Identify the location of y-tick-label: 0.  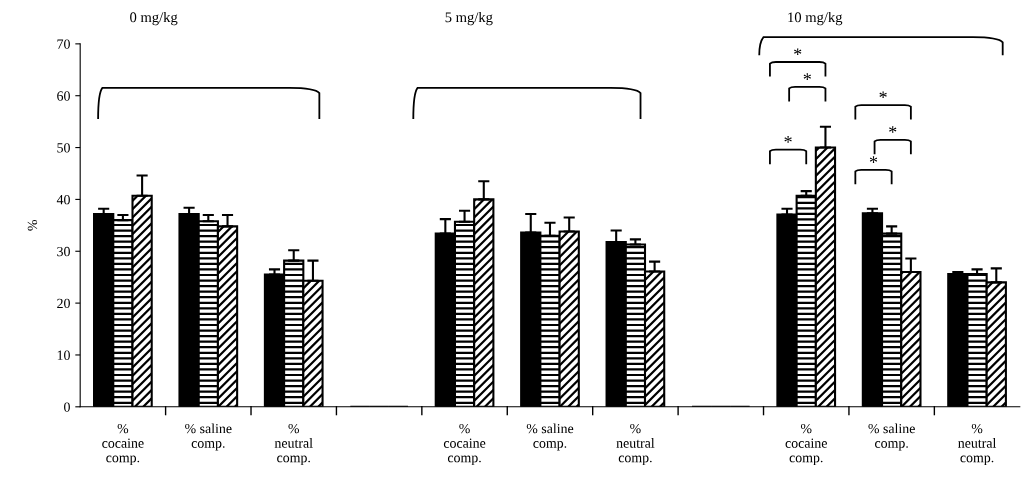
(67, 407).